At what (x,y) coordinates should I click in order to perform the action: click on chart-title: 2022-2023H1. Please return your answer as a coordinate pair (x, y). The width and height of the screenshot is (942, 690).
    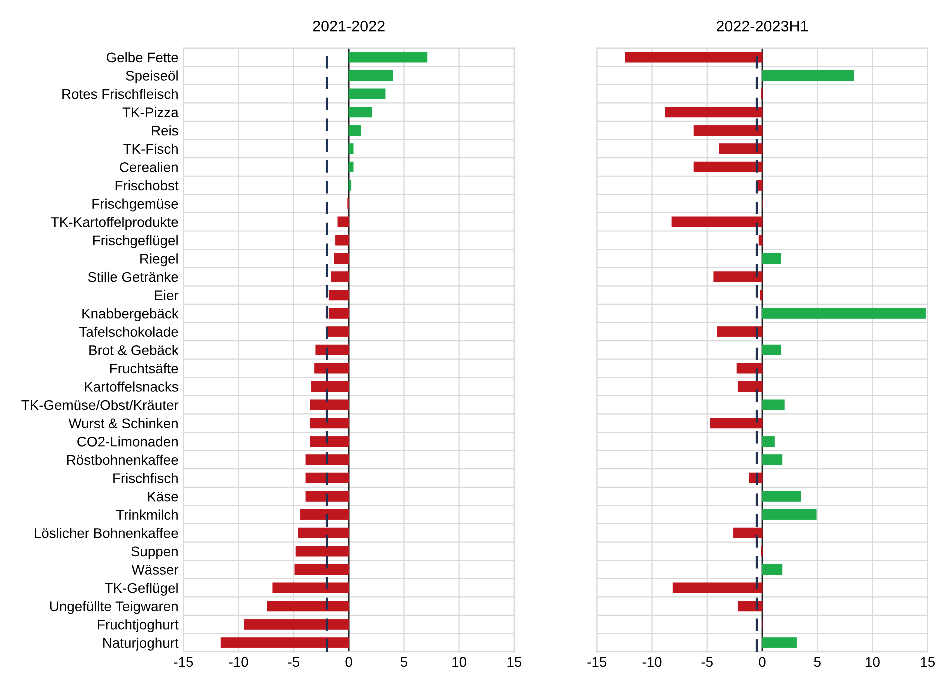
    Looking at the image, I should click on (762, 26).